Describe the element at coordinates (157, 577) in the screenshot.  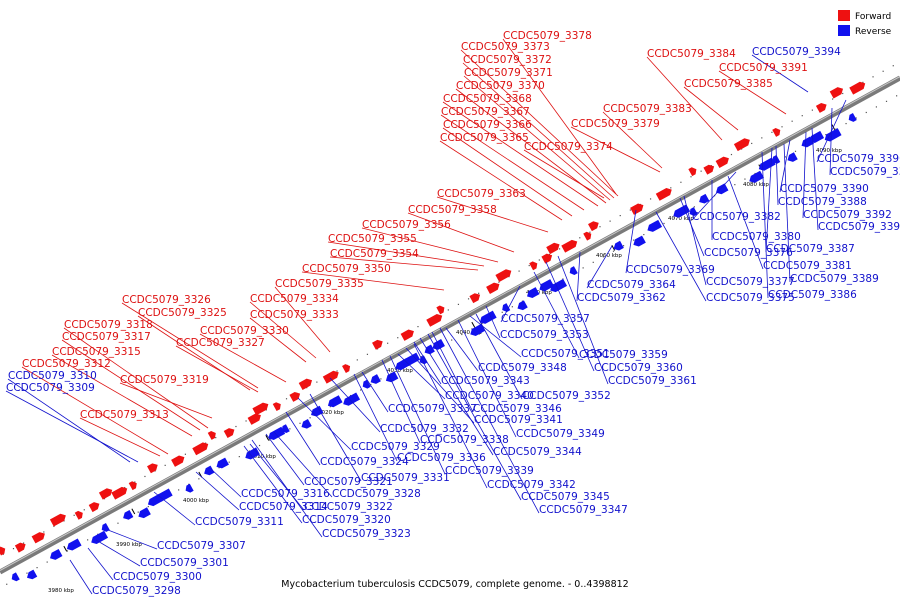
I see `reverse-gene-label: CCDC5079_3300` at that location.